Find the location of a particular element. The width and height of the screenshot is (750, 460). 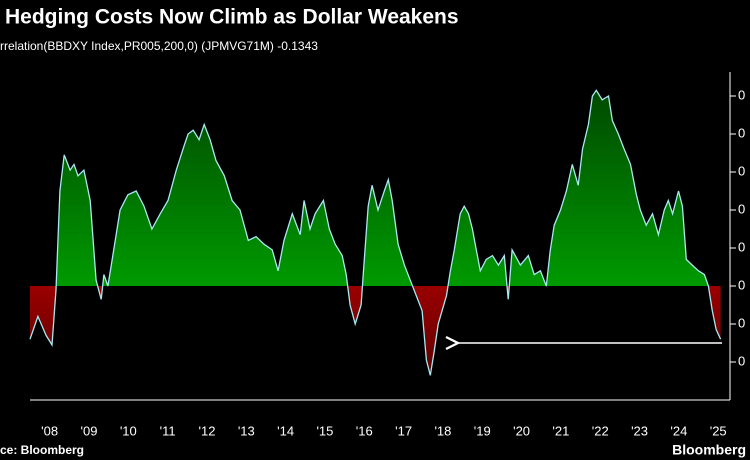

x-tick-label: '22 is located at coordinates (600, 430).